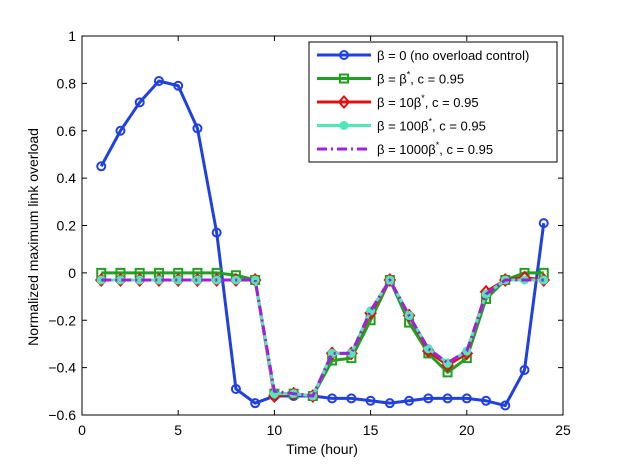 The height and width of the screenshot is (468, 623). I want to click on x-tick-label: 0, so click(82, 430).